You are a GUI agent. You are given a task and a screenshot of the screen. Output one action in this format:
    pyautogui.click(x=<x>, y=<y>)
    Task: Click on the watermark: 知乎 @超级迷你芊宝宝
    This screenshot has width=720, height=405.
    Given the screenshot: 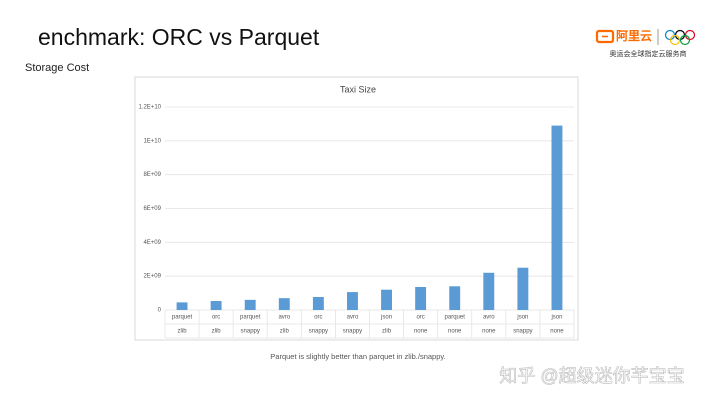 What is the action you would take?
    pyautogui.click(x=591, y=376)
    